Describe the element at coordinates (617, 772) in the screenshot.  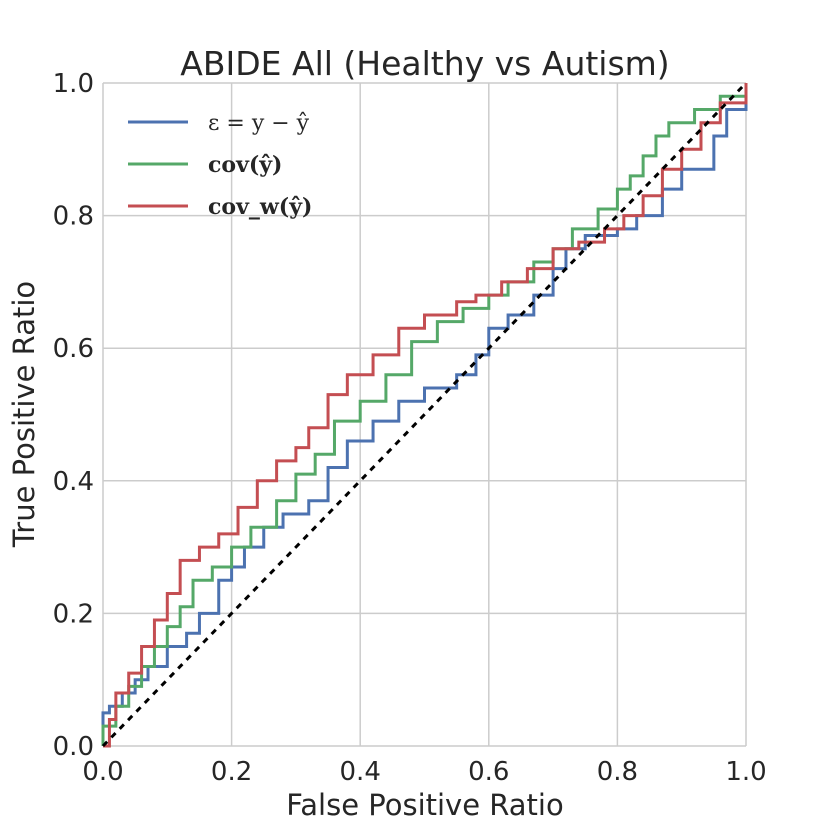
I see `x-tick-label: 0.8` at that location.